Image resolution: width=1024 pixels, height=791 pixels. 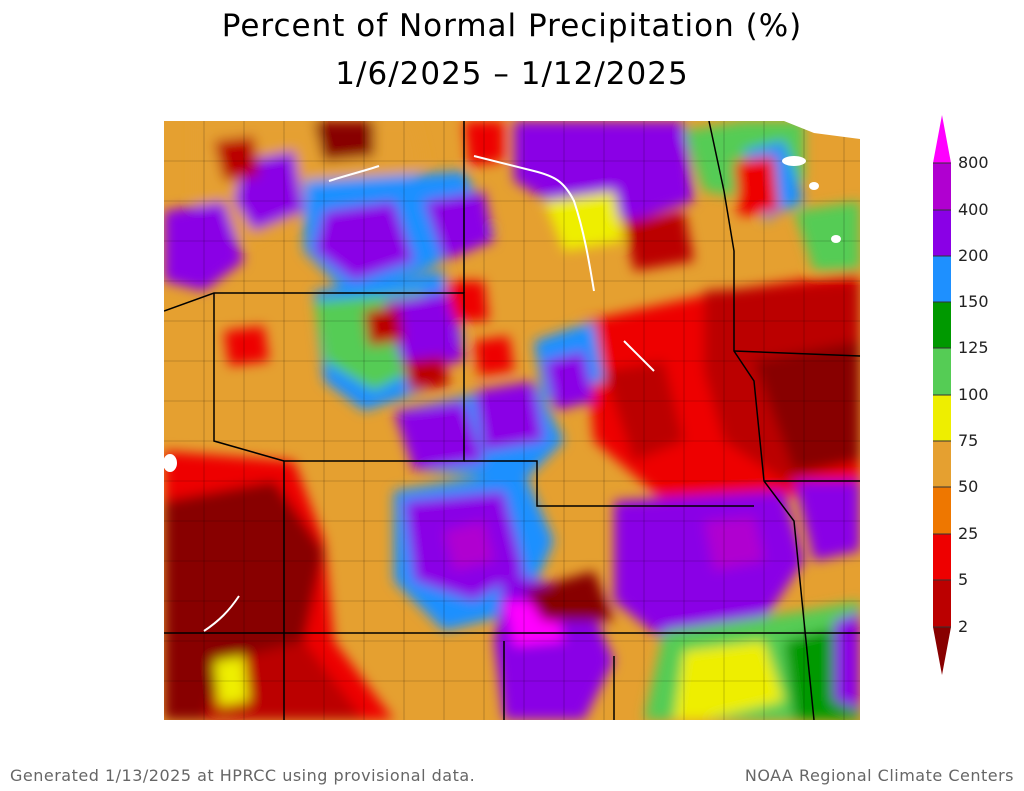 What do you see at coordinates (512, 26) in the screenshot?
I see `map-title: Percent of Normal Precipitation (%)` at bounding box center [512, 26].